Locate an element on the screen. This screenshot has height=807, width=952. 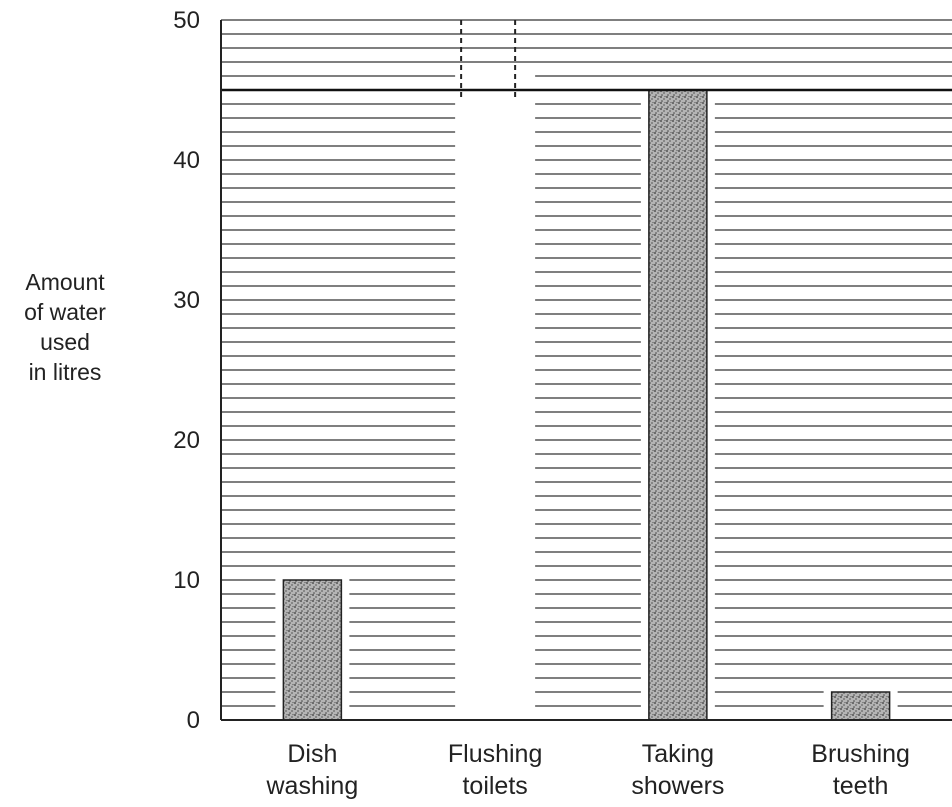
x-category-label: toilets is located at coordinates (494, 786).